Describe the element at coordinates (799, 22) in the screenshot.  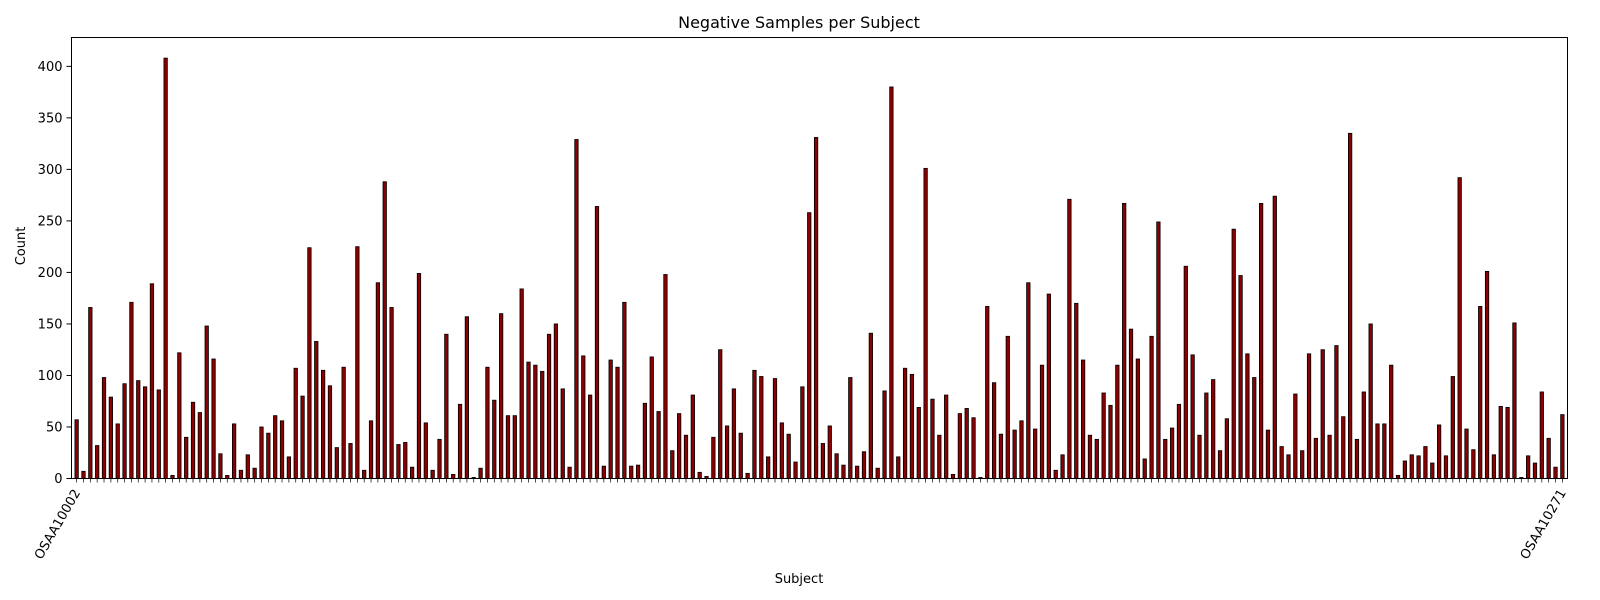
I see `chart-title: Negative Samples per Subject` at that location.